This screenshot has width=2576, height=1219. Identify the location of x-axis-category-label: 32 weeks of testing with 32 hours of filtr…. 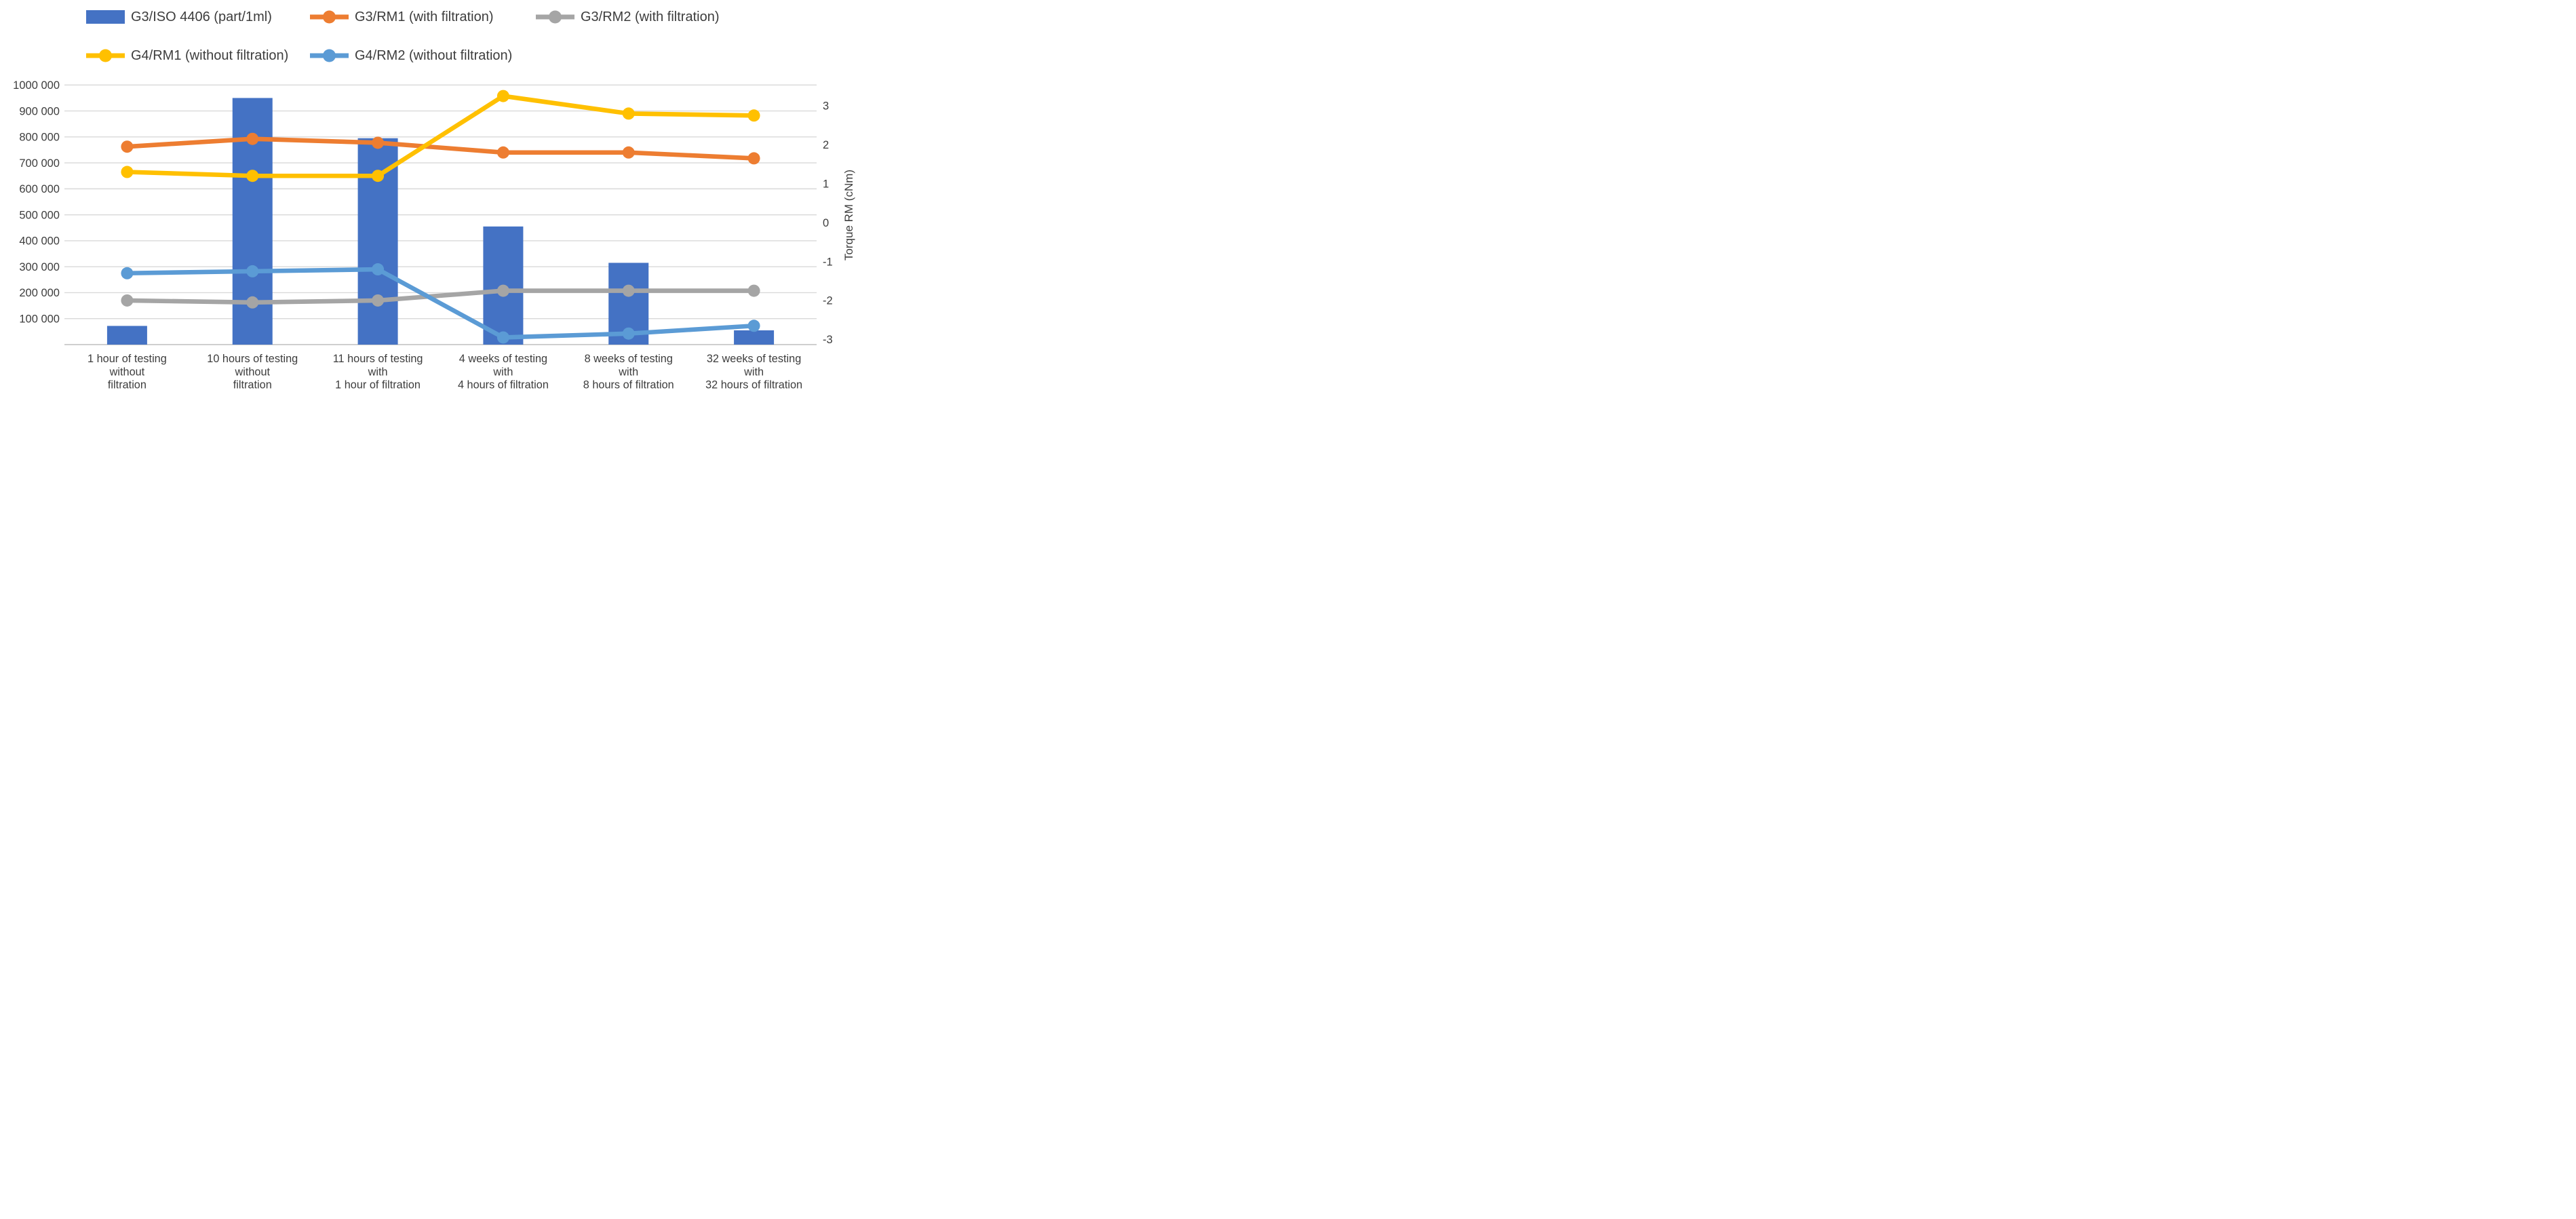
(753, 372).